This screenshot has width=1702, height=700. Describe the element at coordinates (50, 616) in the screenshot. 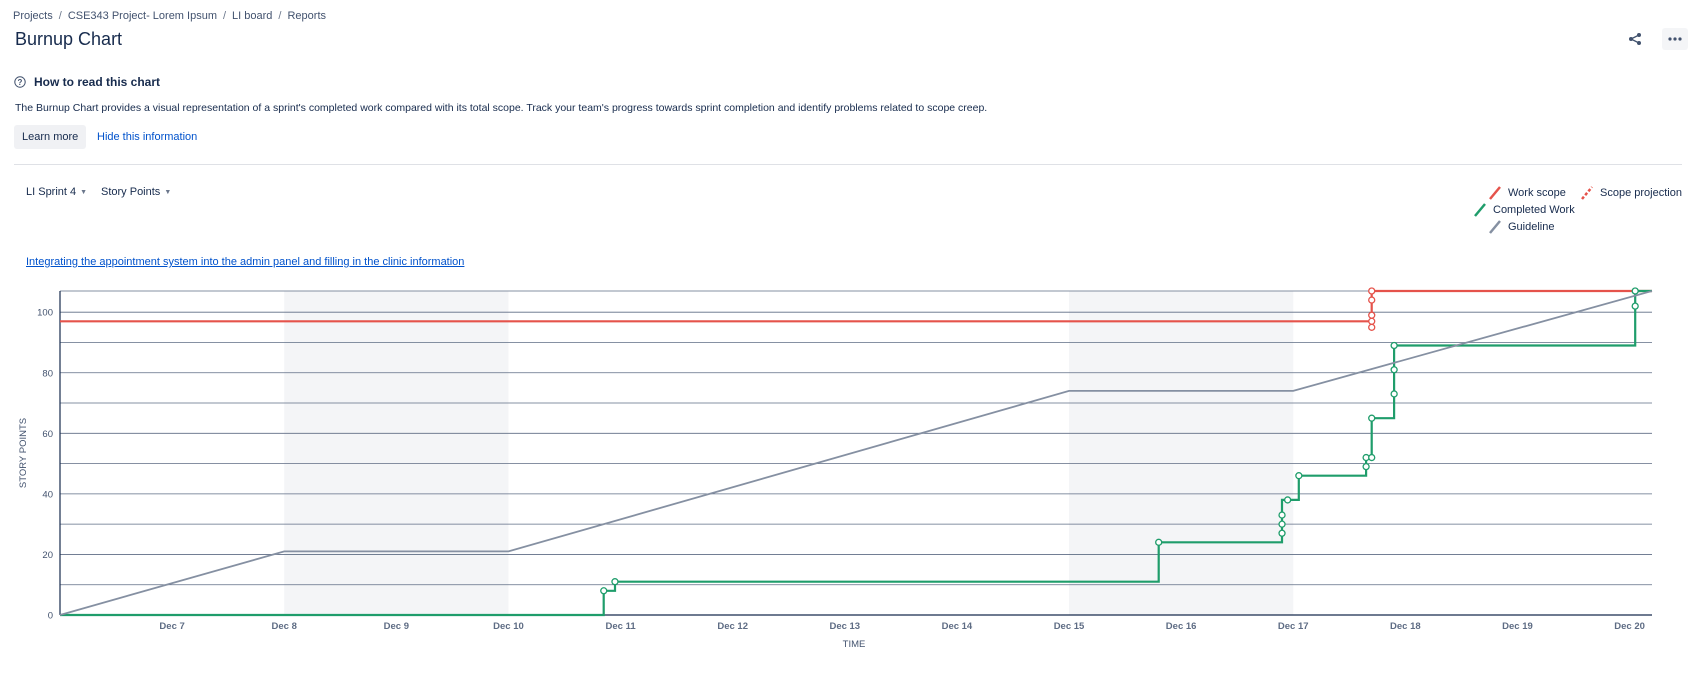

I see `y-tick-label: 0` at that location.